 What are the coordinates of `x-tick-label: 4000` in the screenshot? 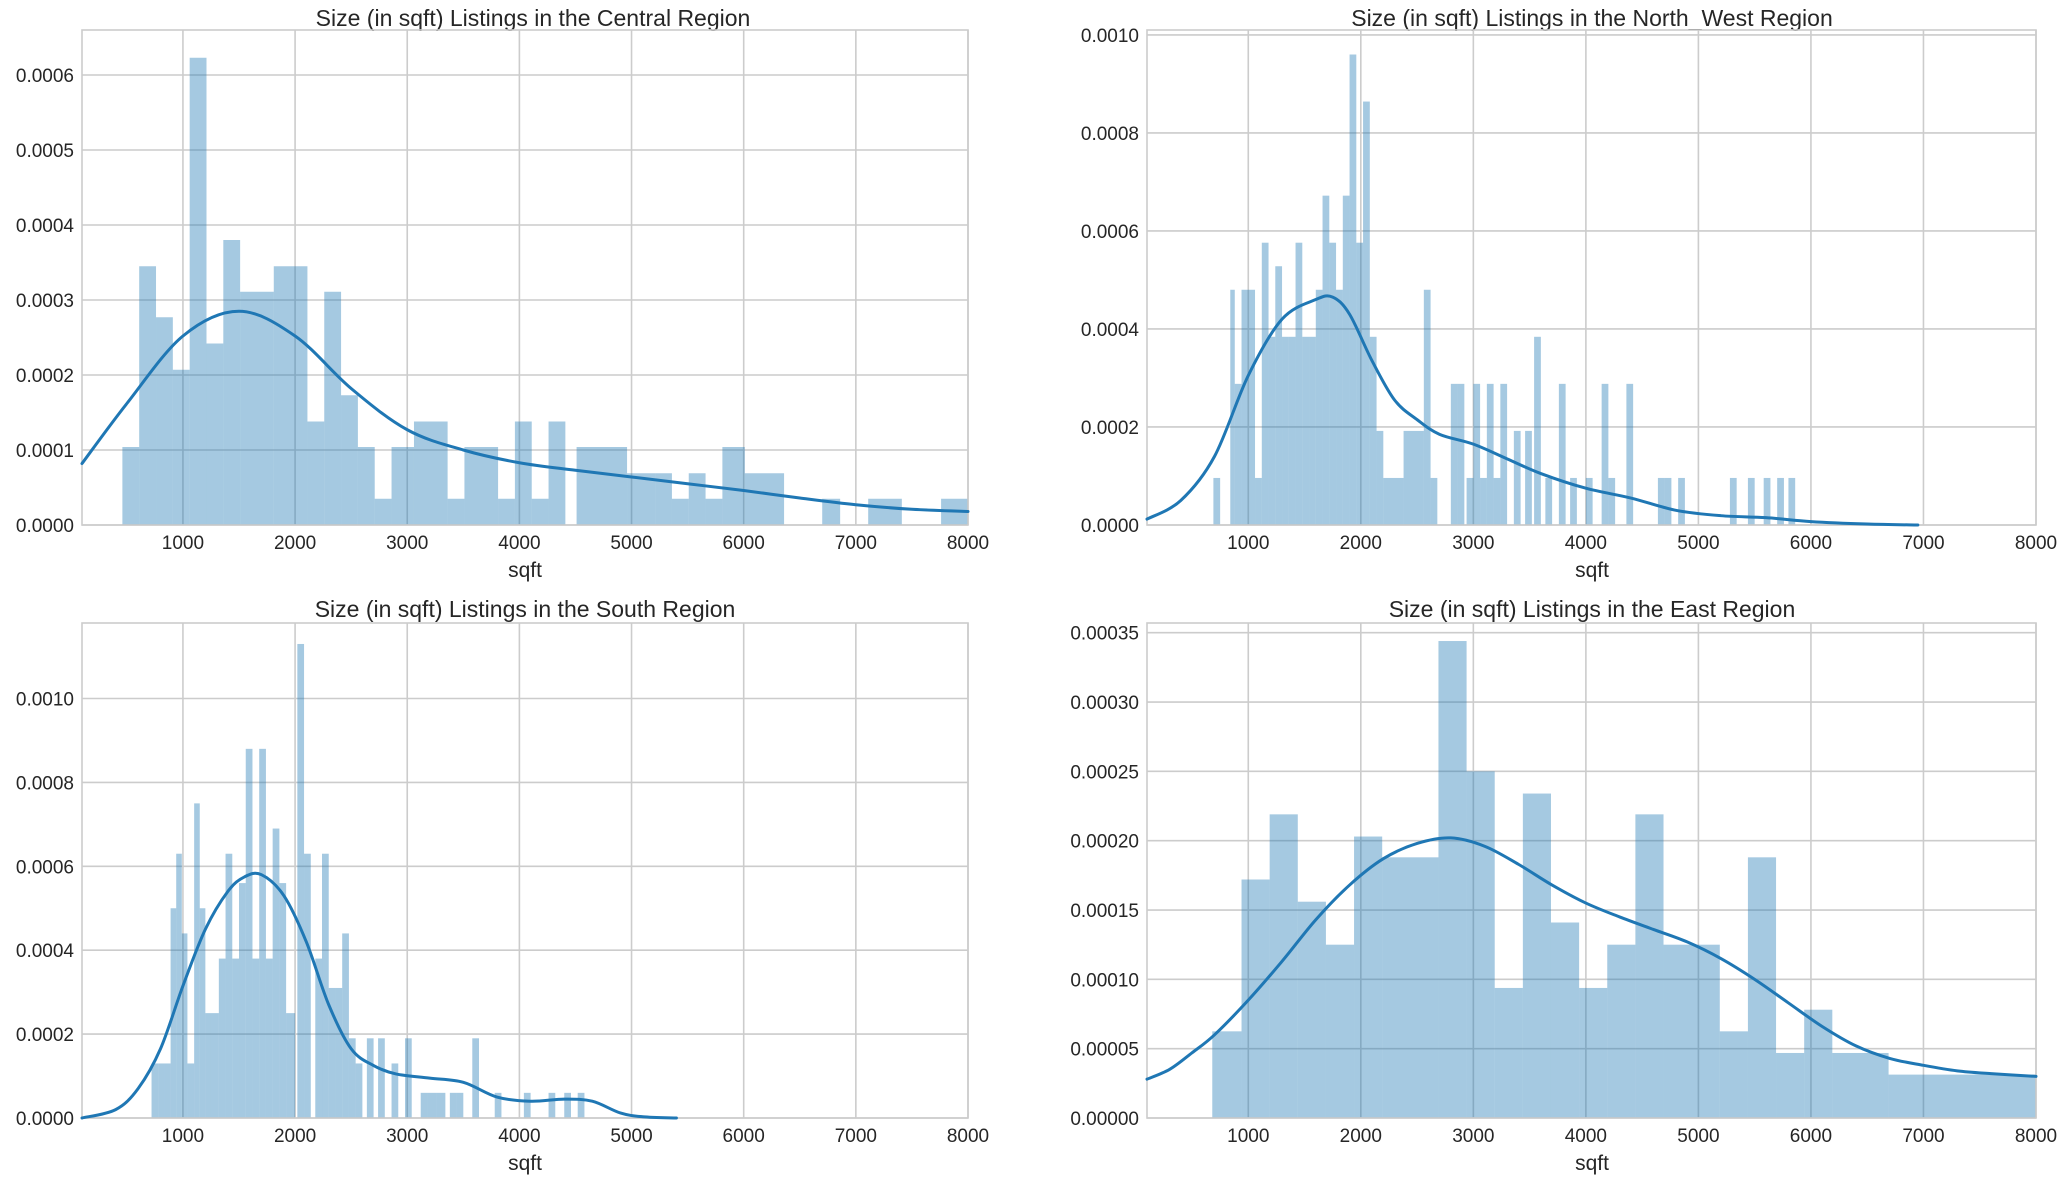 It's located at (1586, 1136).